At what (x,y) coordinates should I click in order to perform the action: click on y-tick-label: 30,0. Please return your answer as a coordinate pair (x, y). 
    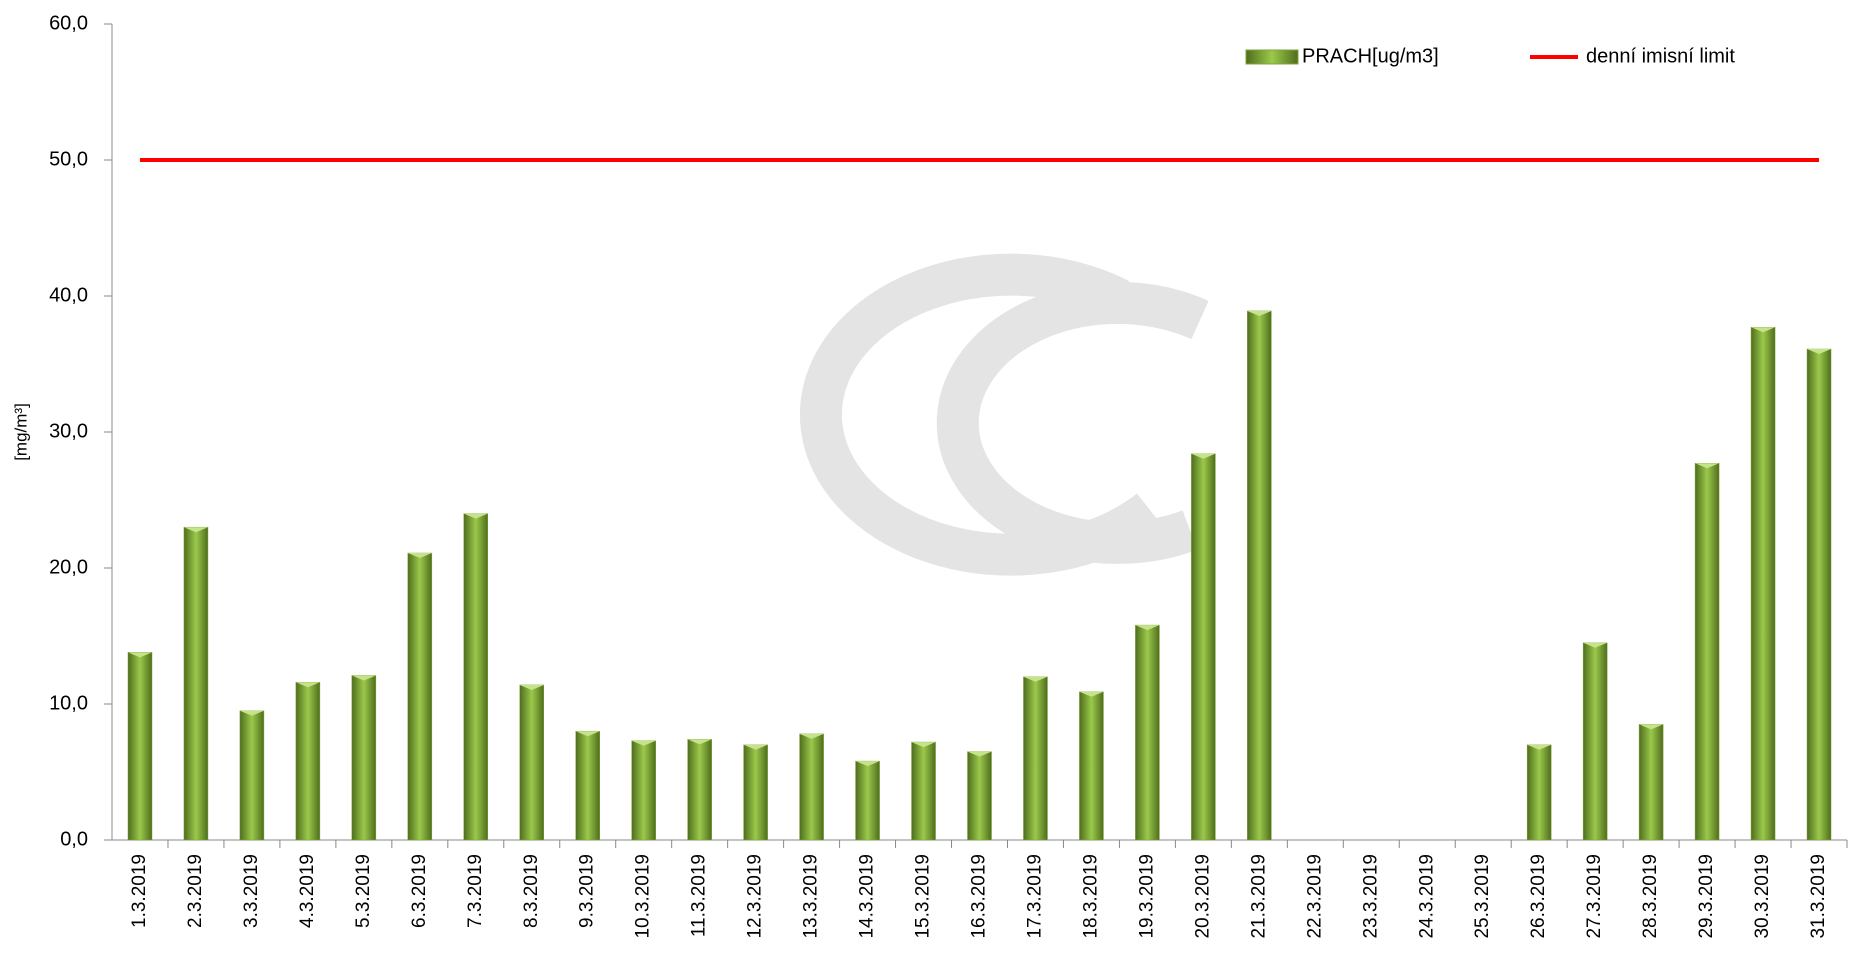
    Looking at the image, I should click on (68, 431).